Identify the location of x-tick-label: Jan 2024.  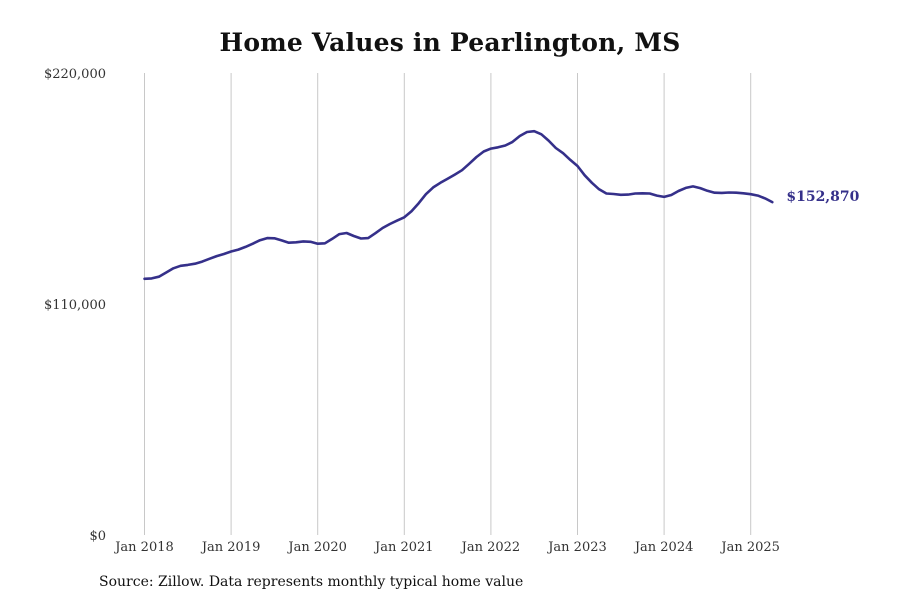
(663, 547).